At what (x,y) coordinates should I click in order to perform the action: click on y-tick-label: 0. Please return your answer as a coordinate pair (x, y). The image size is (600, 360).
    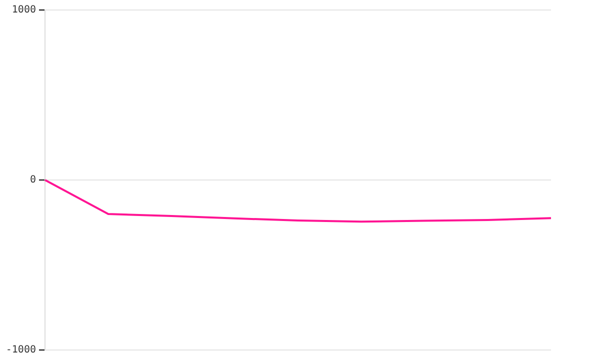
    Looking at the image, I should click on (33, 180).